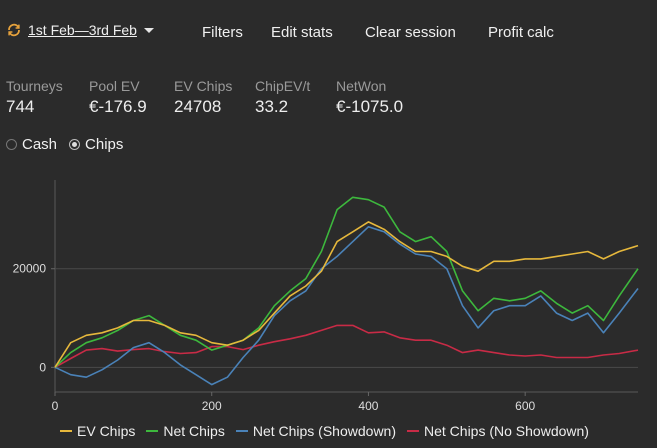  I want to click on session-selector: 1st Feb—3rd Feb, so click(80, 30).